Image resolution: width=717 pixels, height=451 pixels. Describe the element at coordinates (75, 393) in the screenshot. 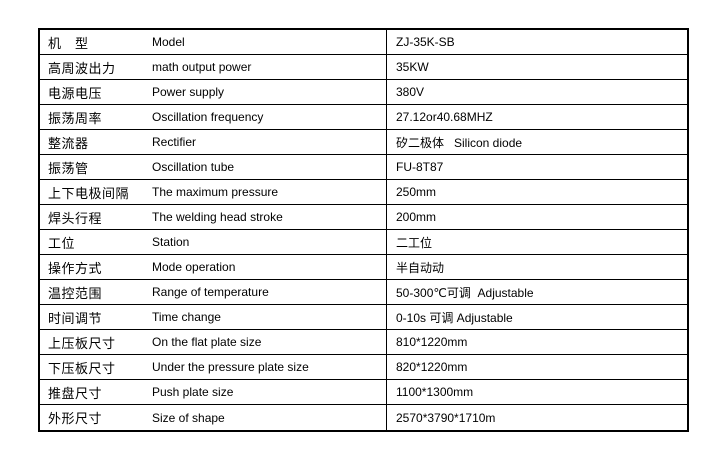

I see `spec-label-cn: 推盘尺寸` at that location.